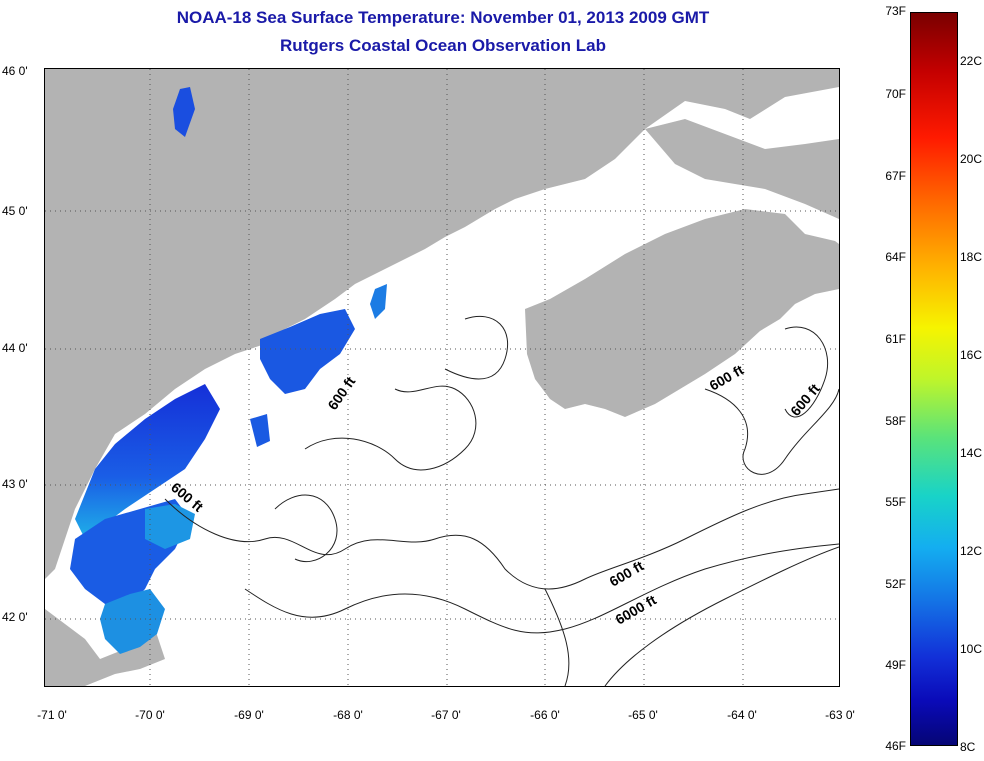 Image resolution: width=984 pixels, height=761 pixels. Describe the element at coordinates (643, 715) in the screenshot. I see `lon-label-65: -65 0'` at that location.